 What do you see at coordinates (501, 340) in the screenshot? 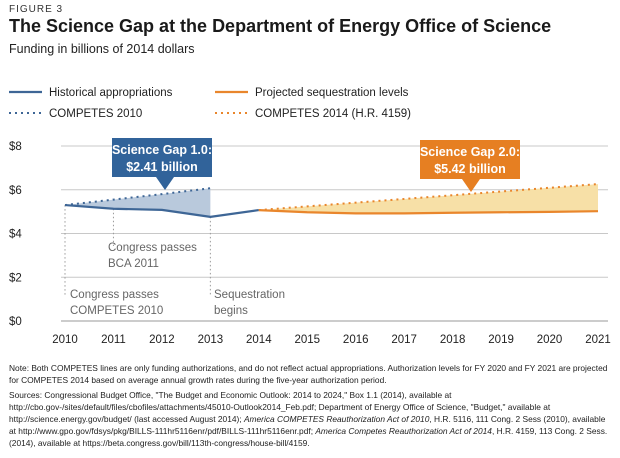
I see `x-tick-label: 2019` at bounding box center [501, 340].